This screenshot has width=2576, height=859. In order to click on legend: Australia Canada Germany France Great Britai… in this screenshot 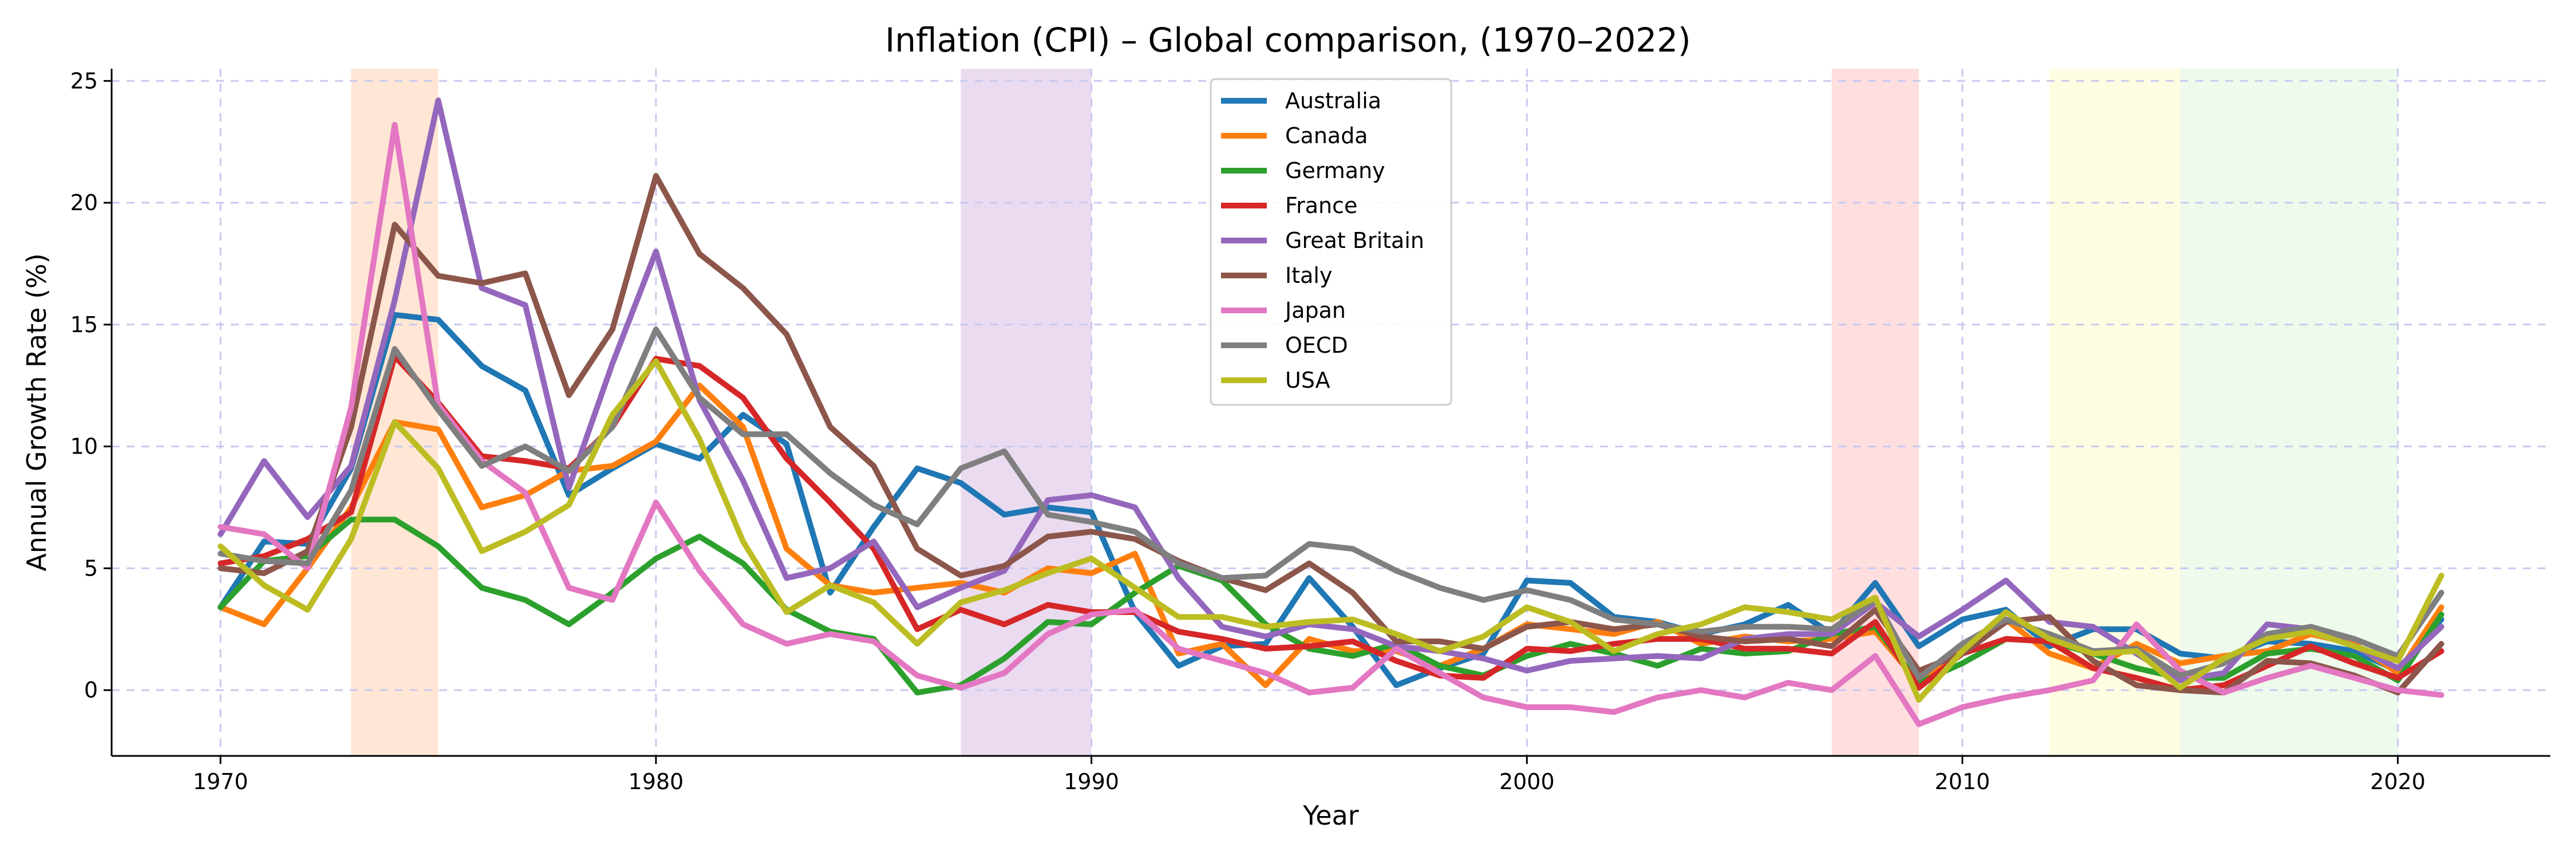, I will do `click(1331, 242)`.